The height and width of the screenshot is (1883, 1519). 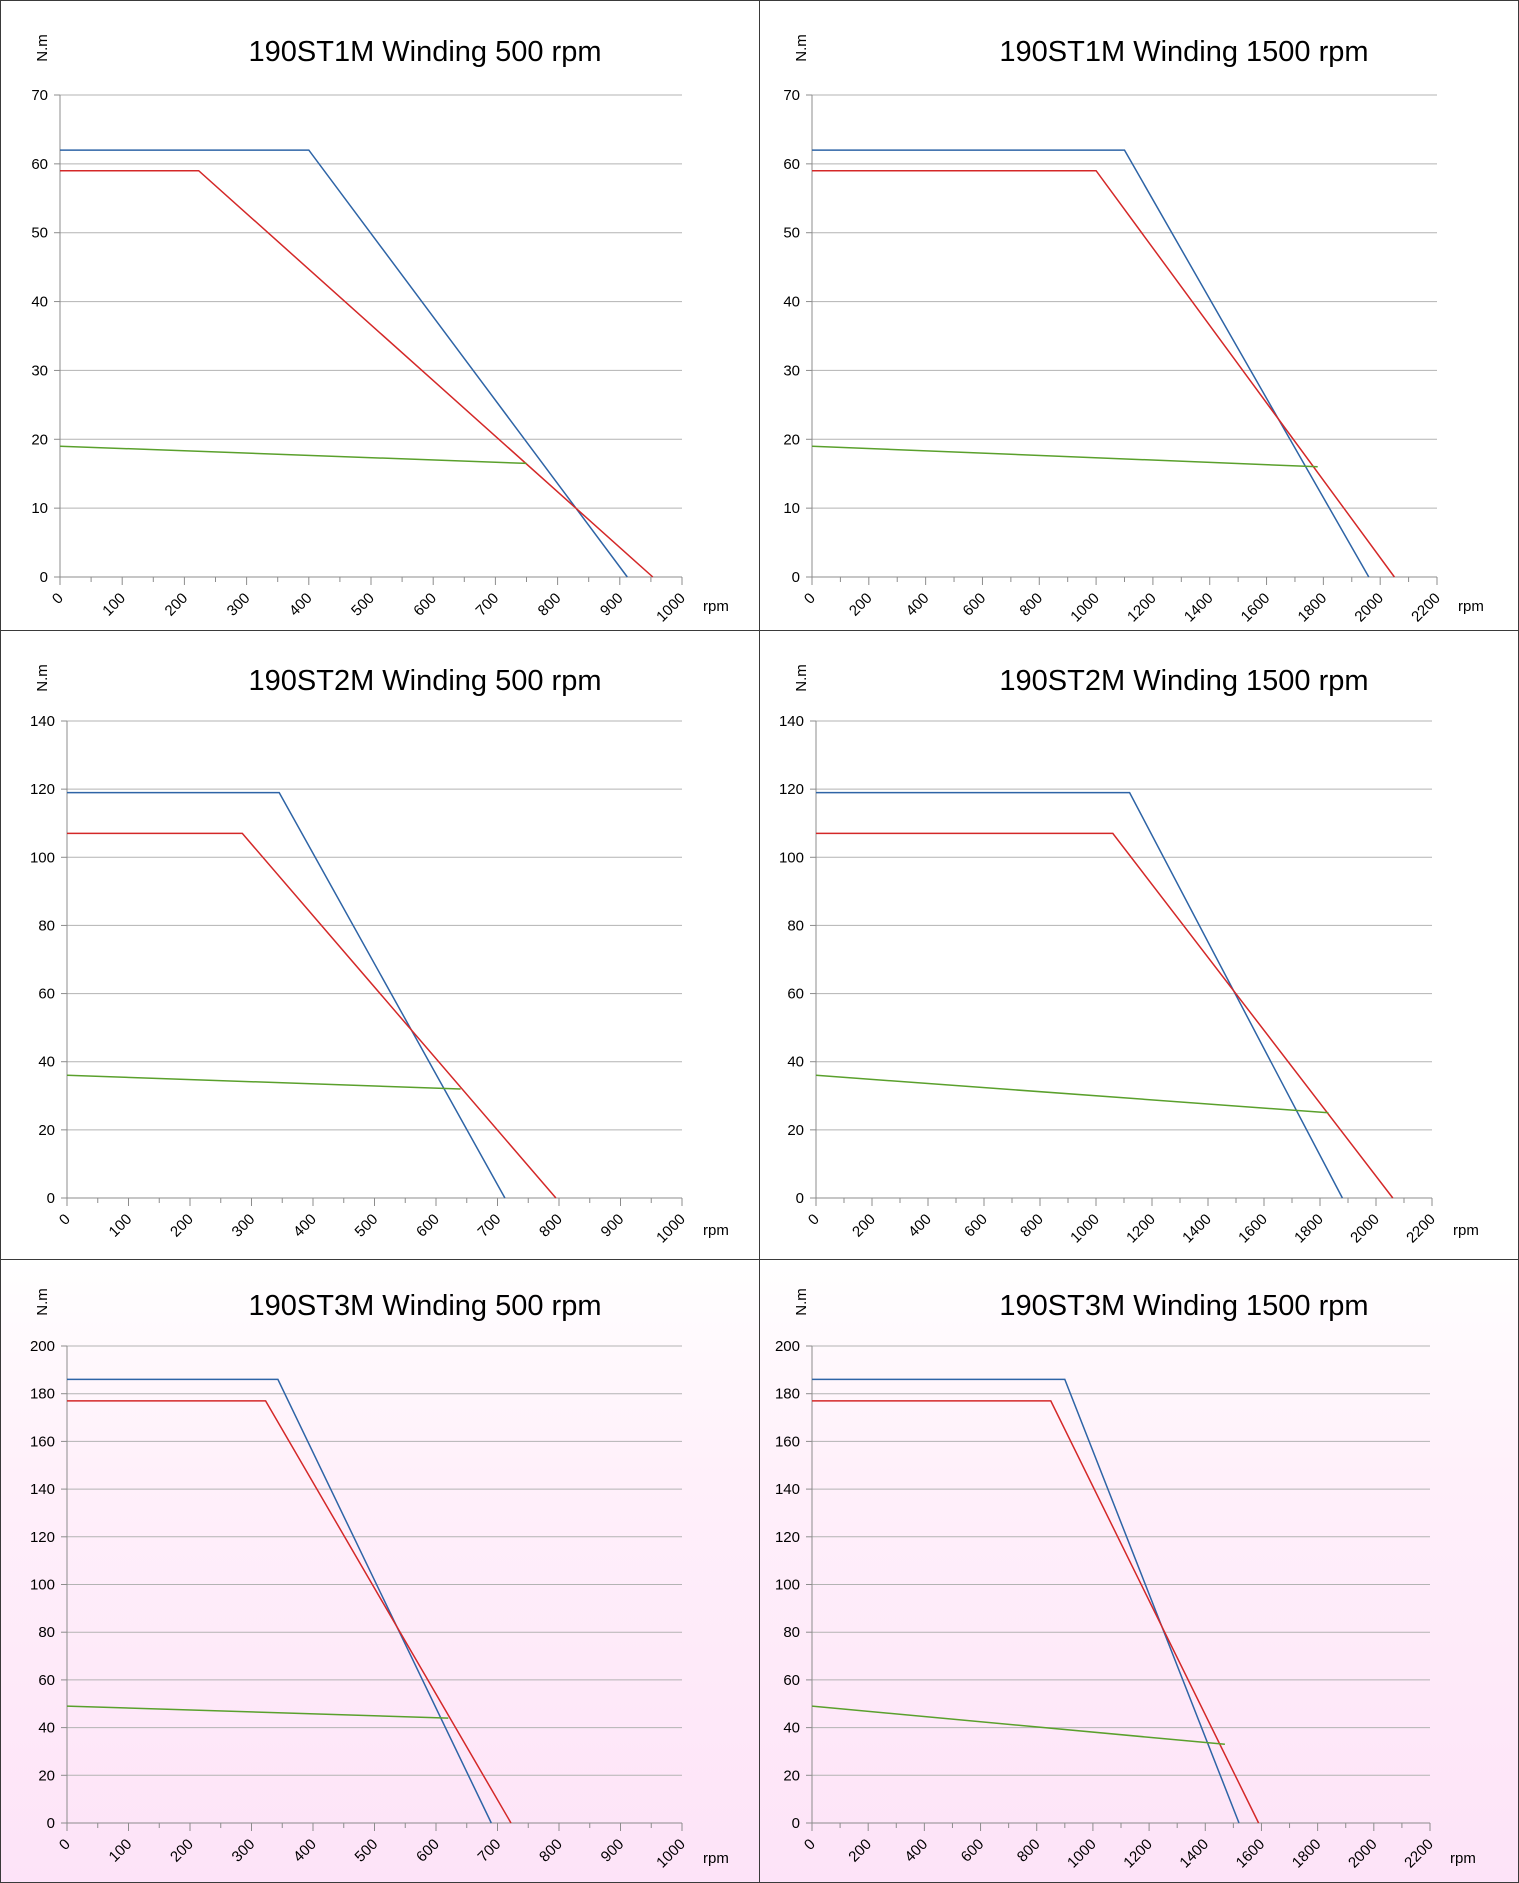 What do you see at coordinates (787, 1394) in the screenshot?
I see `y-tick-label: 180` at bounding box center [787, 1394].